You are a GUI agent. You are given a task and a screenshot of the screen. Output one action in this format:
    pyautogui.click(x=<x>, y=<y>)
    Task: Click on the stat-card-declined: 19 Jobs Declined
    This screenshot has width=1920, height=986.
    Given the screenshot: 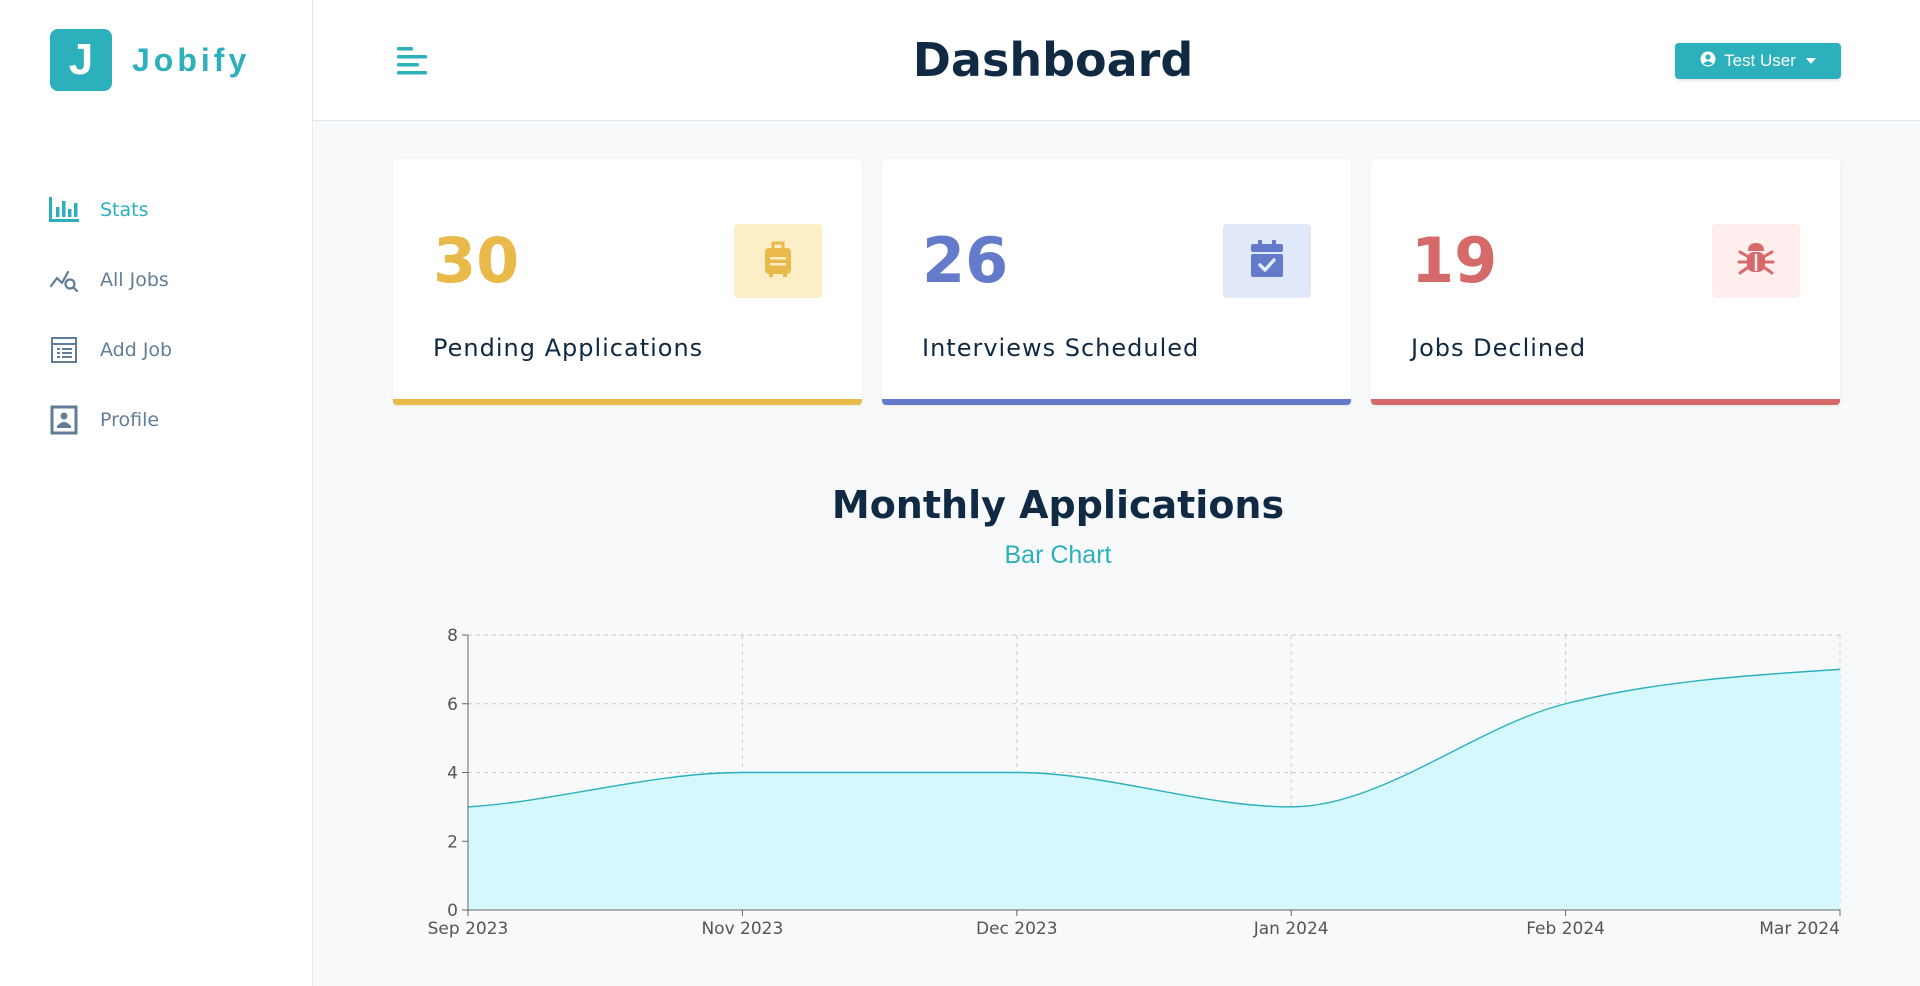 What is the action you would take?
    pyautogui.click(x=1605, y=282)
    